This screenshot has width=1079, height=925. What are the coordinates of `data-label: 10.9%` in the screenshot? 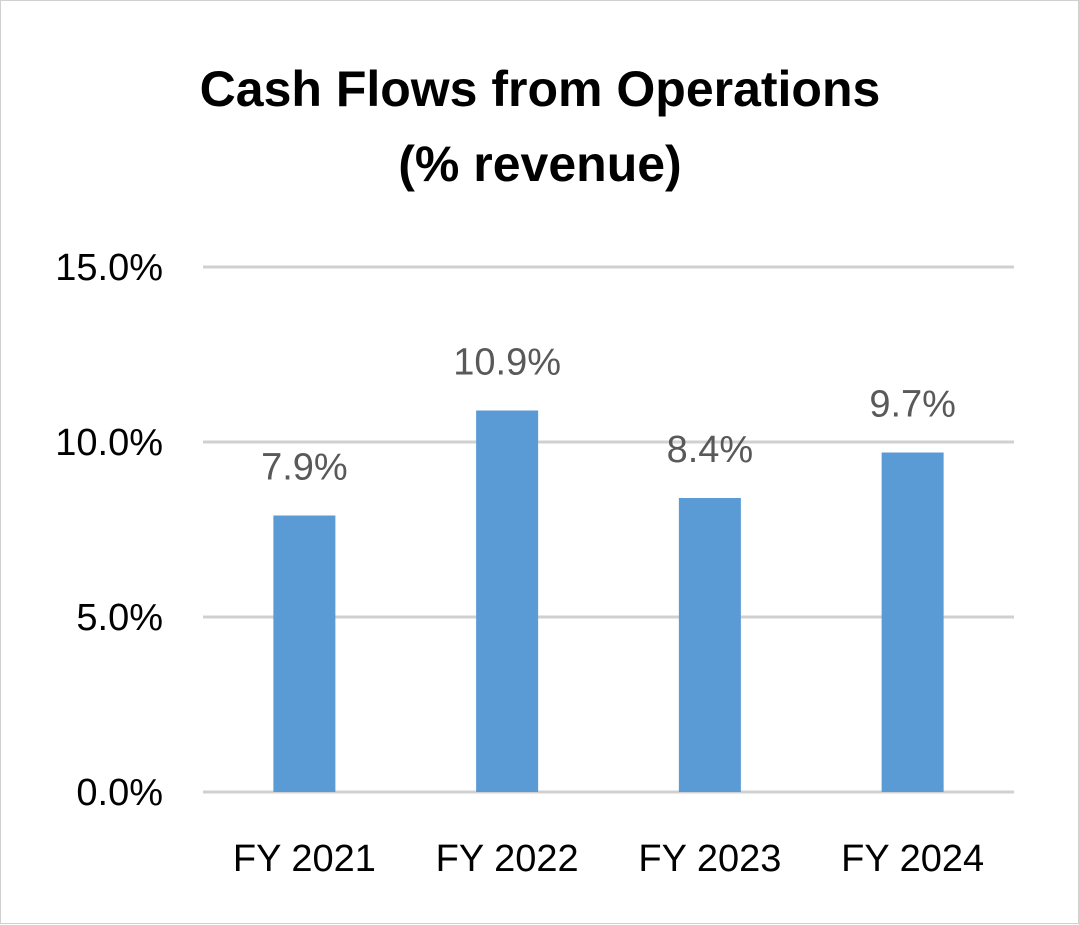 It's located at (507, 363).